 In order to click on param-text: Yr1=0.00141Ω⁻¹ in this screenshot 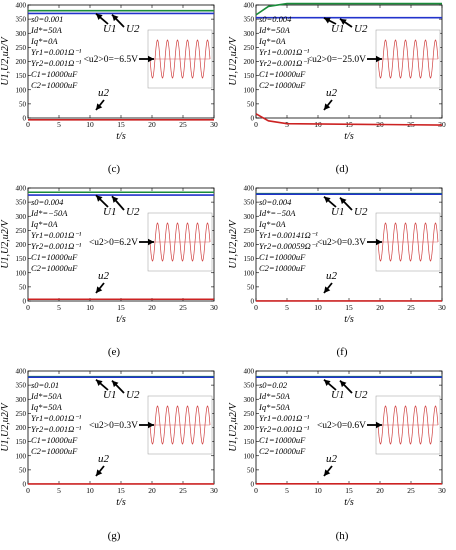, I will do `click(288, 235)`.